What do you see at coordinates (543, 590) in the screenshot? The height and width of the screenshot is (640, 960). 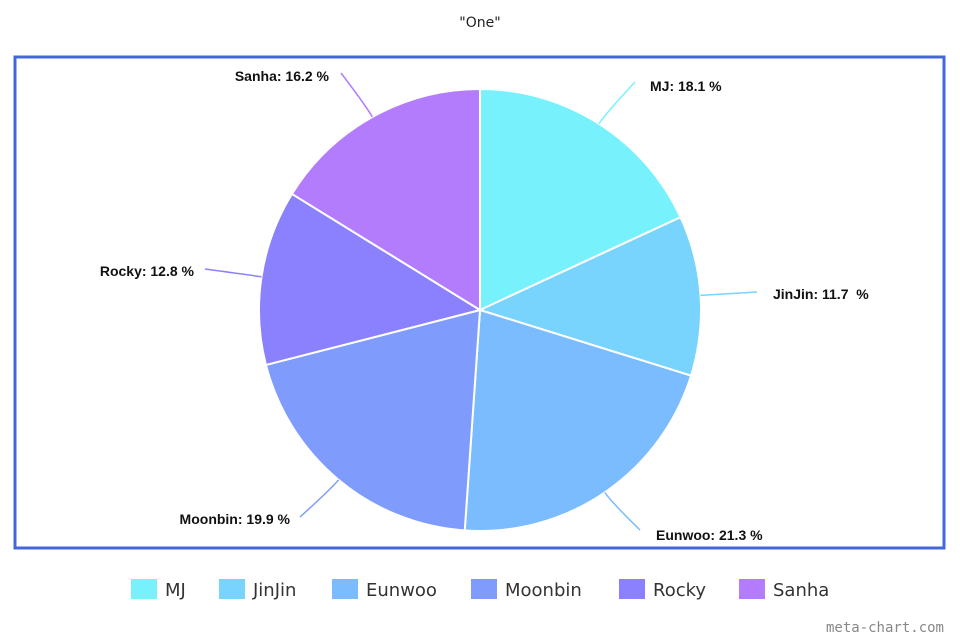 I see `legend-label: Moonbin` at bounding box center [543, 590].